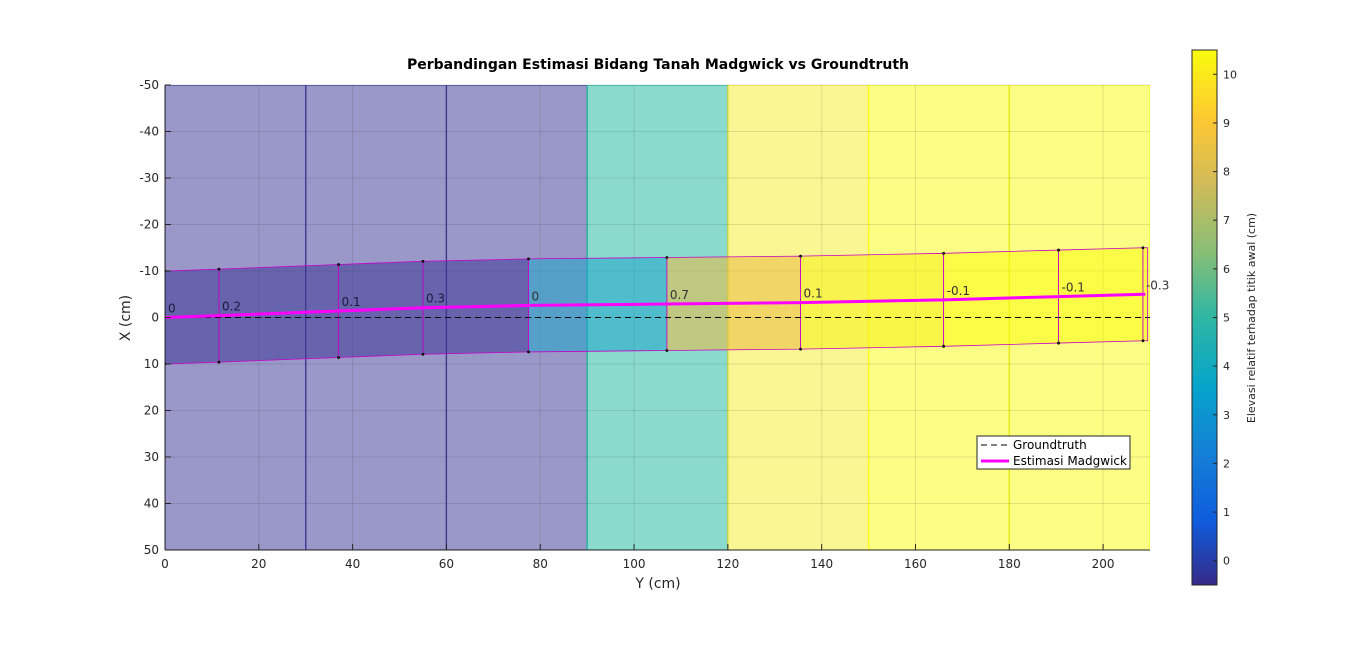 This screenshot has width=1366, height=659. I want to click on segment-label-9: -0.3, so click(1157, 285).